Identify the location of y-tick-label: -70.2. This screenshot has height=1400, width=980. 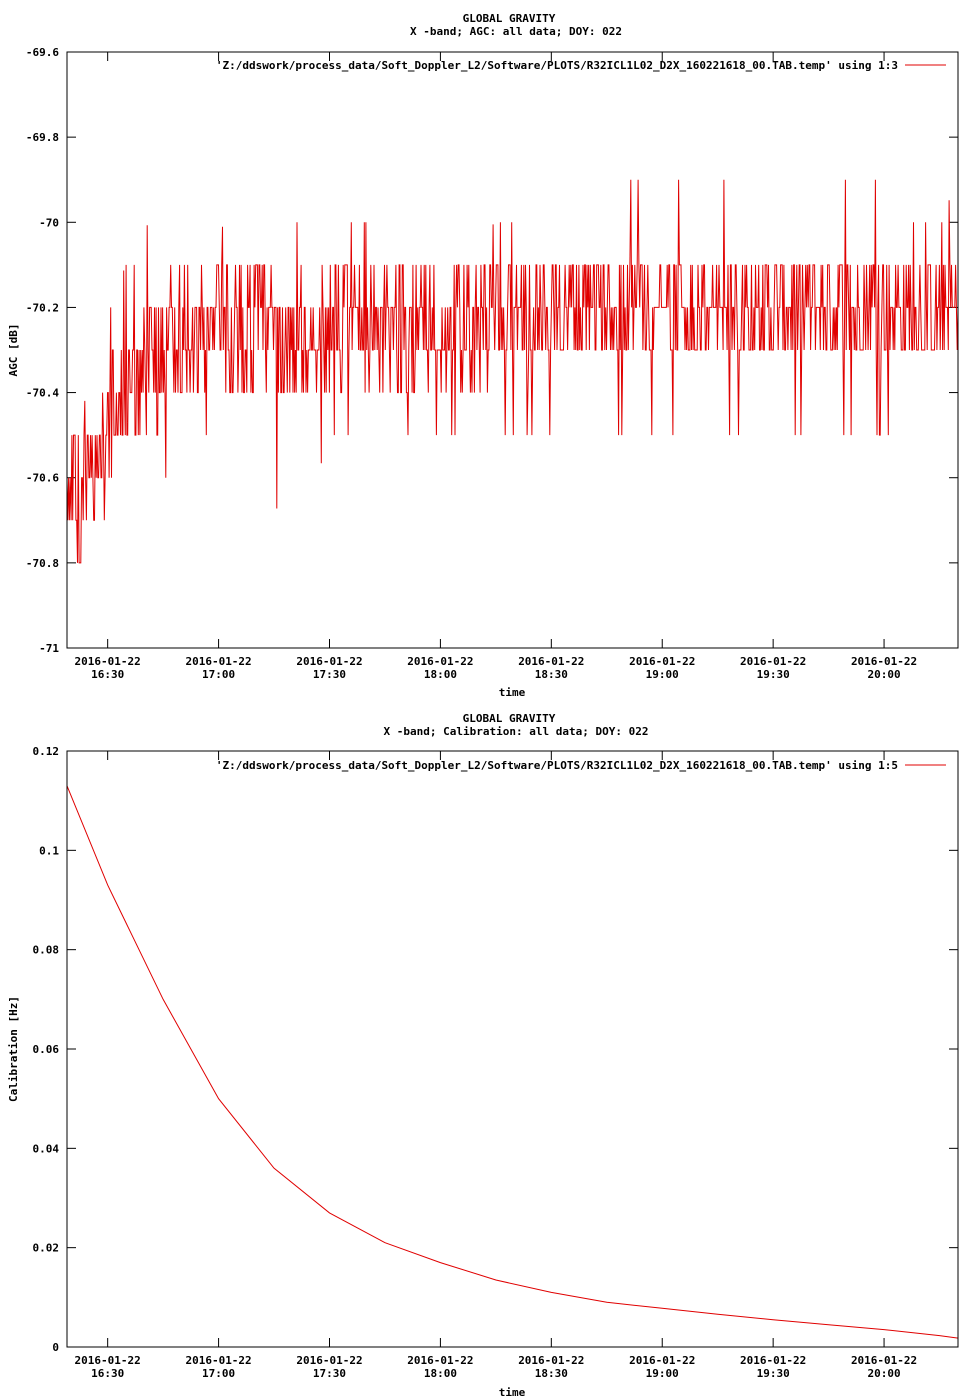
(42, 307).